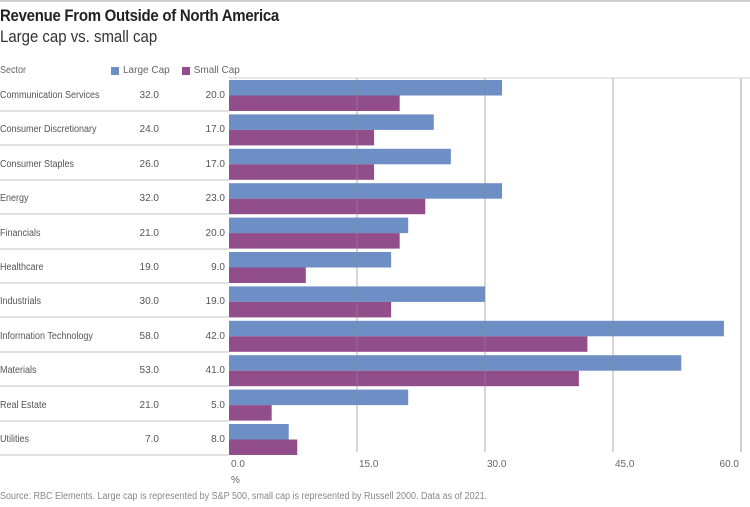 The height and width of the screenshot is (507, 750). What do you see at coordinates (14, 199) in the screenshot?
I see `sector-label: Energy` at bounding box center [14, 199].